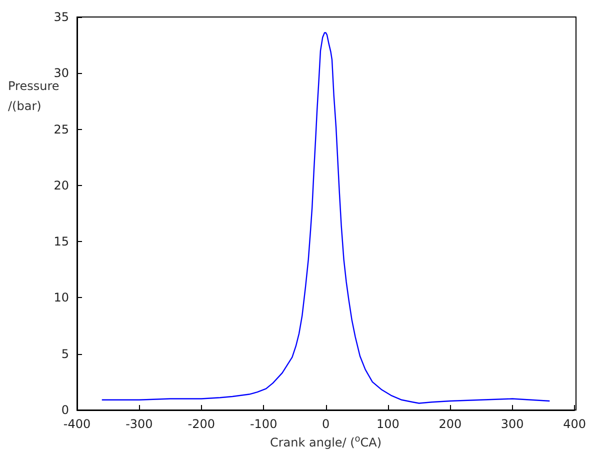 Image resolution: width=589 pixels, height=455 pixels. What do you see at coordinates (61, 185) in the screenshot?
I see `y-tick-label: 20` at bounding box center [61, 185].